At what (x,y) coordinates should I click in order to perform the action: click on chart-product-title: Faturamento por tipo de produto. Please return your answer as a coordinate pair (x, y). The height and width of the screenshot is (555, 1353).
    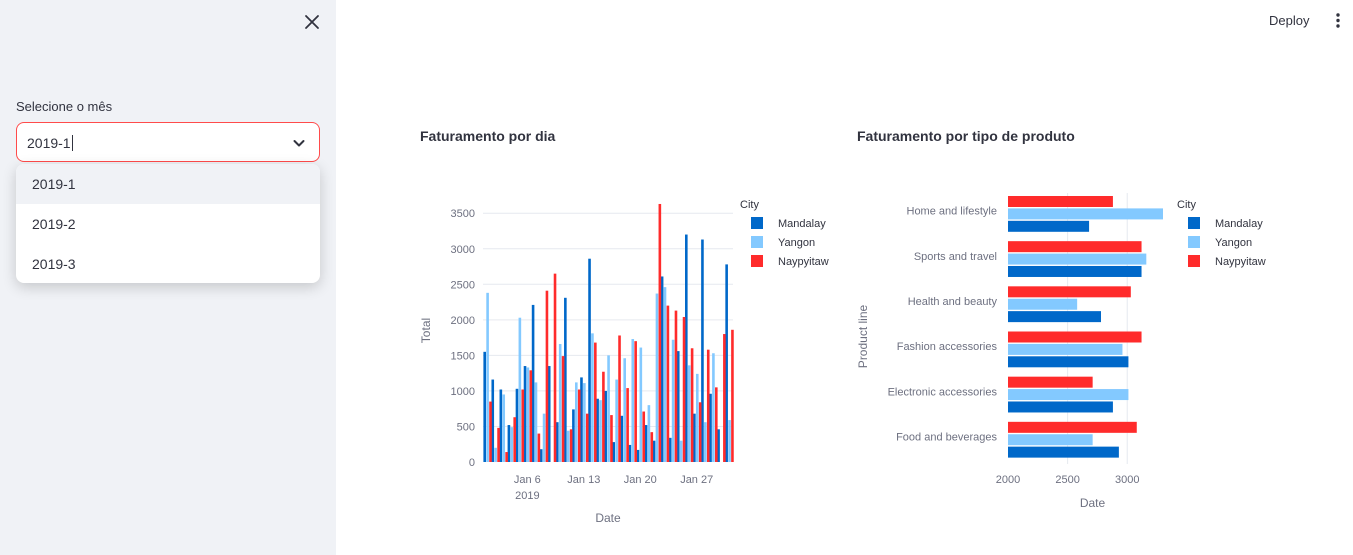
    Looking at the image, I should click on (966, 136).